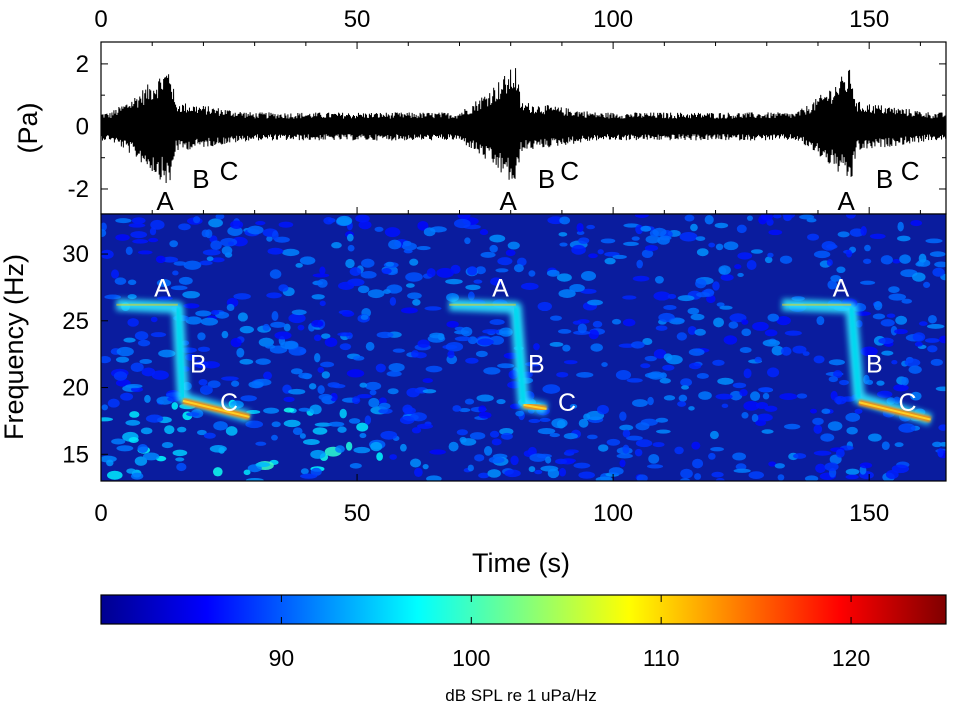 This screenshot has width=963, height=713. What do you see at coordinates (841, 288) in the screenshot?
I see `spectrogram-call-label: A` at bounding box center [841, 288].